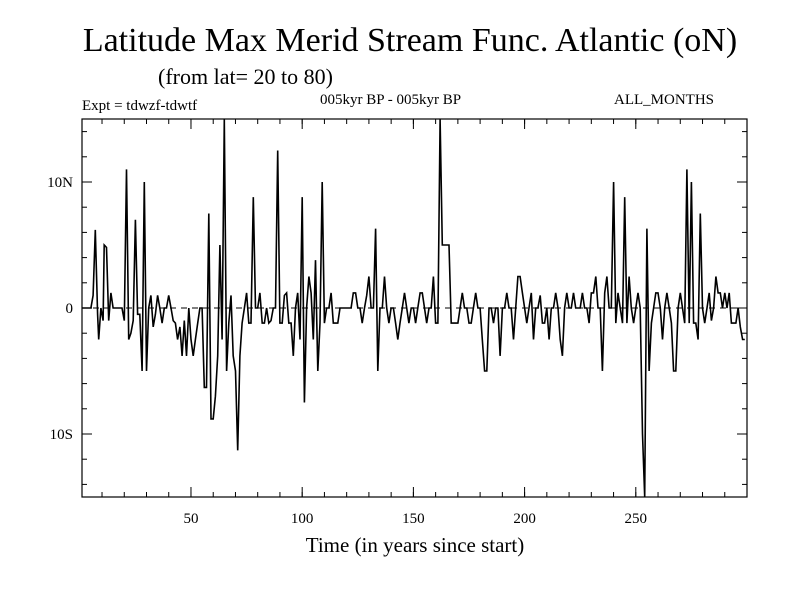  Describe the element at coordinates (245, 76) in the screenshot. I see `chart-subtitle: (from lat= 20 to 80)` at that location.